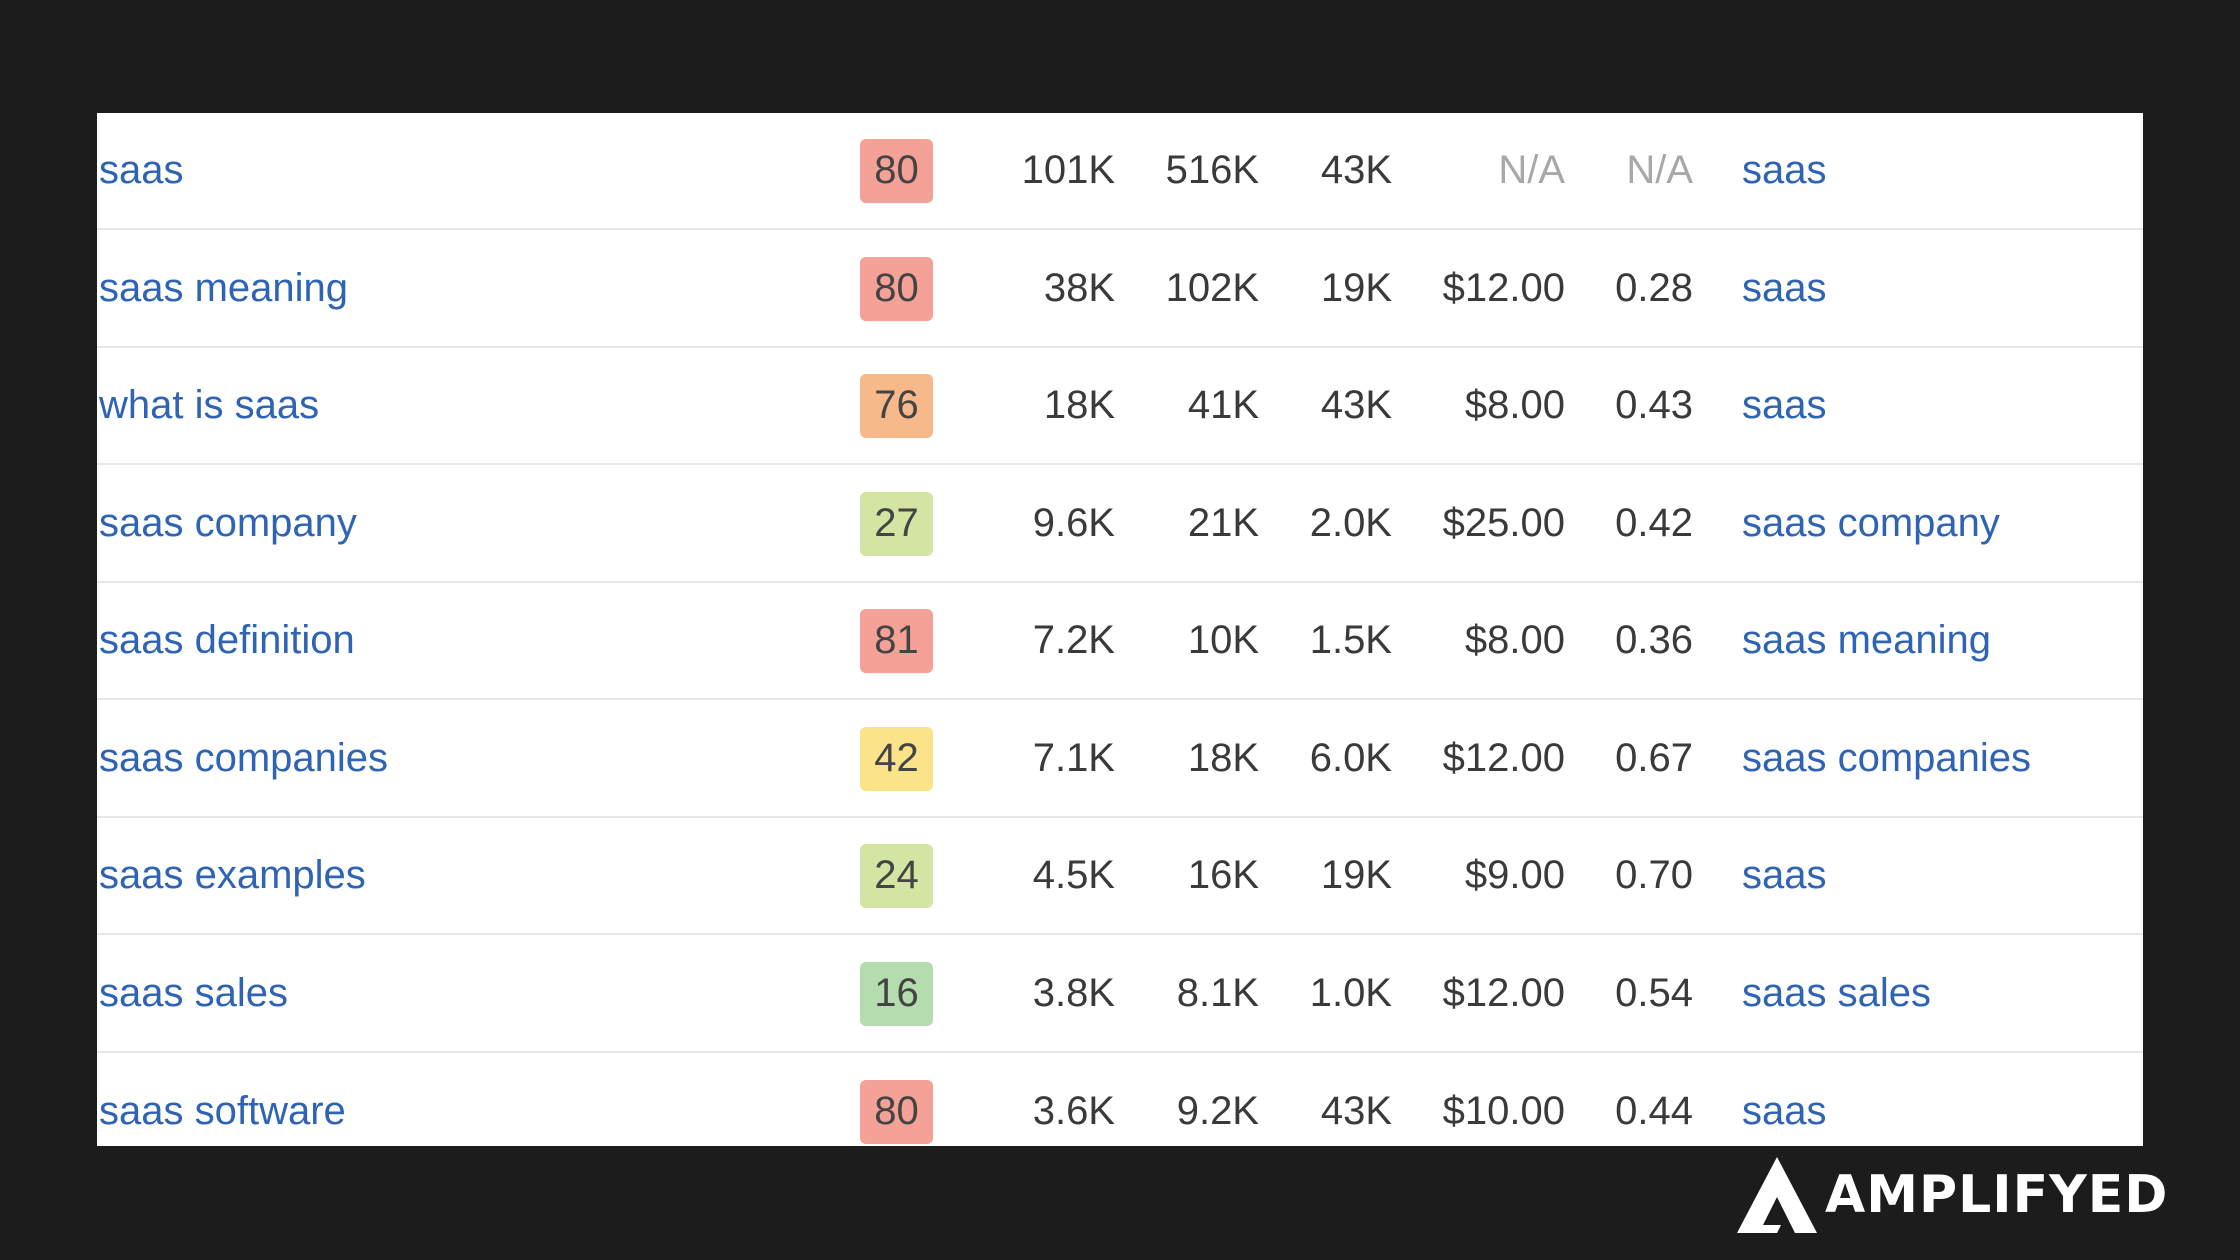  I want to click on parent-topic-link: saas meaning, so click(1867, 640).